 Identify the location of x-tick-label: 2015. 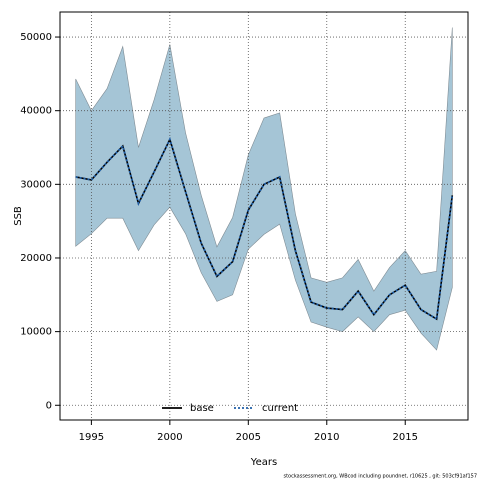
(405, 437).